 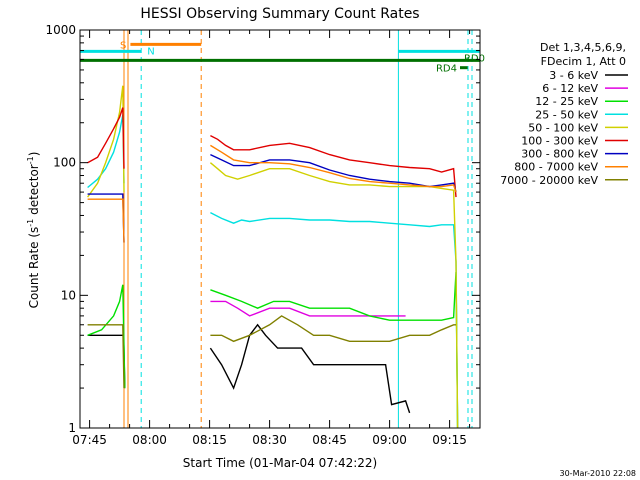 I want to click on series-line-800-7000-kev-seg1, so click(x=333, y=168).